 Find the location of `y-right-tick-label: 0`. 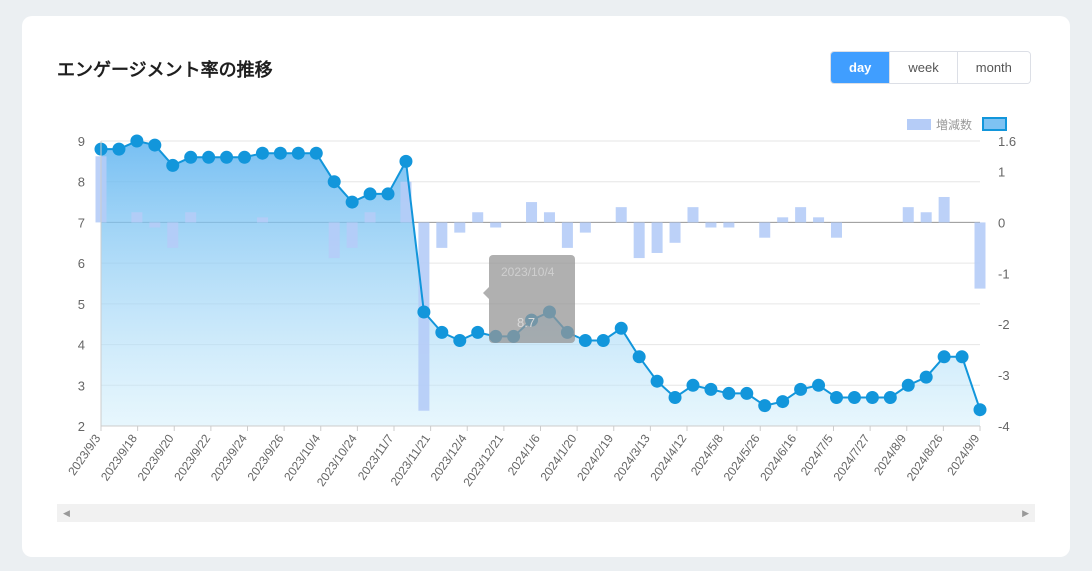

y-right-tick-label: 0 is located at coordinates (1001, 222).